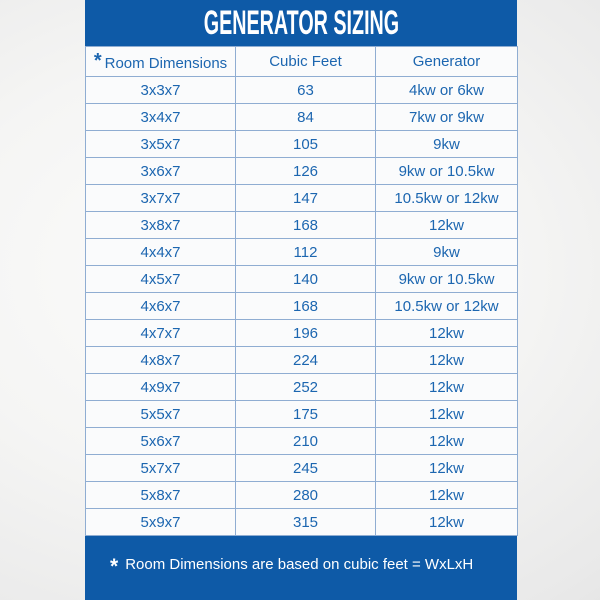  Describe the element at coordinates (160, 387) in the screenshot. I see `room-dimensions-cell: 4x9x7` at that location.